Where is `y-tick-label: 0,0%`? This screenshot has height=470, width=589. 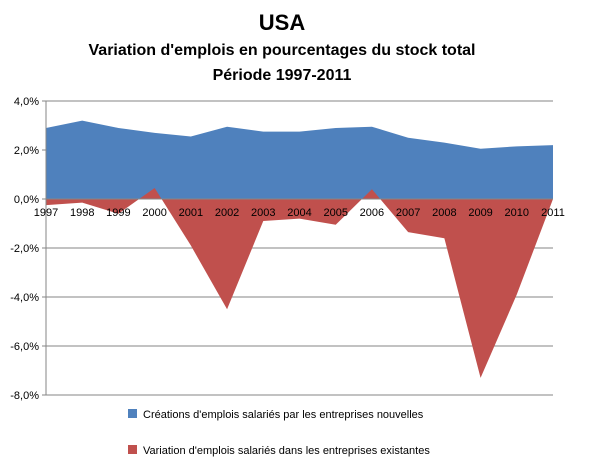
y-tick-label: 0,0% is located at coordinates (26, 200).